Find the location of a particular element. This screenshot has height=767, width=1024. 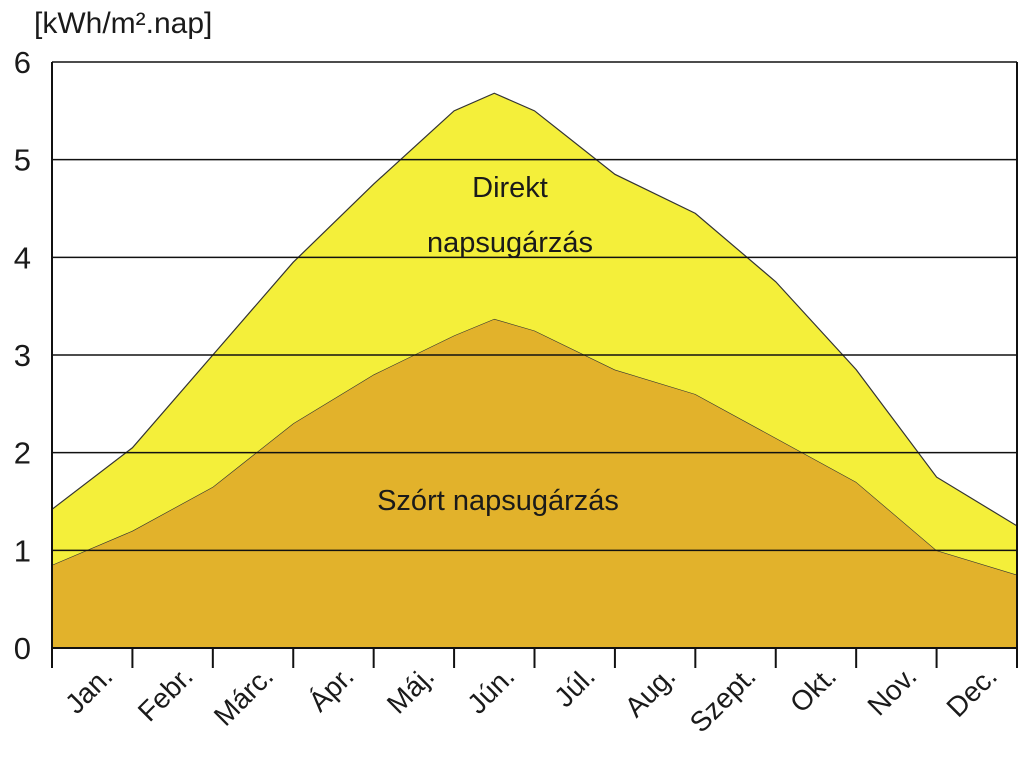

x-tick-label: Dec. is located at coordinates (971, 691).